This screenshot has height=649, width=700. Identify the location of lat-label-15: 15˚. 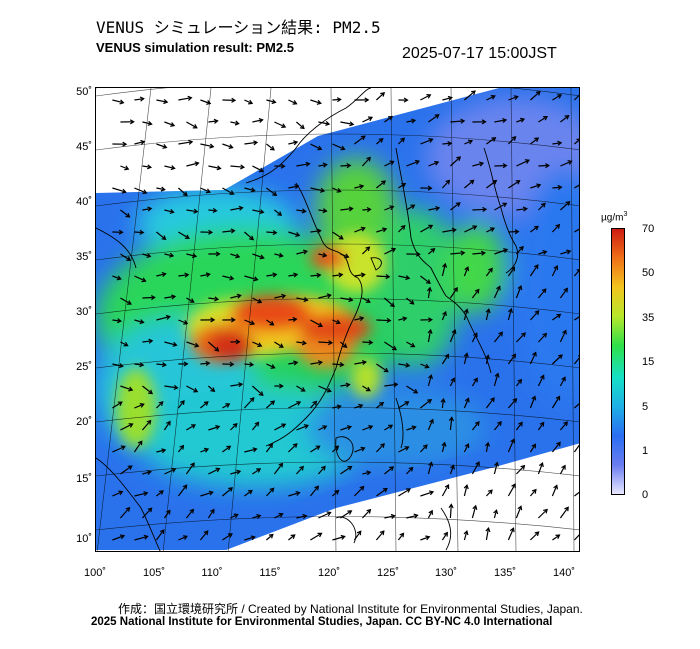
(84, 479).